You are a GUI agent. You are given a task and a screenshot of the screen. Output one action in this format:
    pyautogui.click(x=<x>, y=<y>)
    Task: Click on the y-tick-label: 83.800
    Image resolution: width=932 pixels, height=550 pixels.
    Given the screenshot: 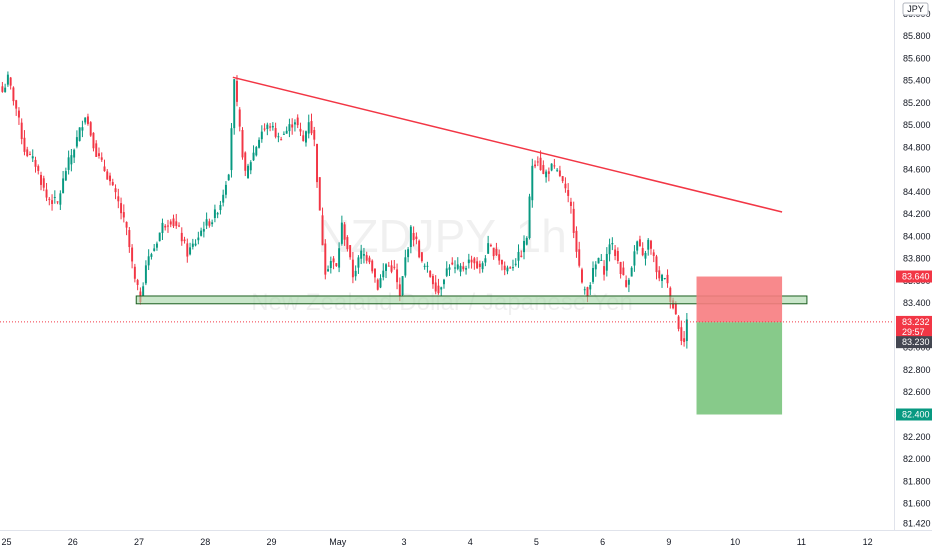 What is the action you would take?
    pyautogui.click(x=917, y=259)
    